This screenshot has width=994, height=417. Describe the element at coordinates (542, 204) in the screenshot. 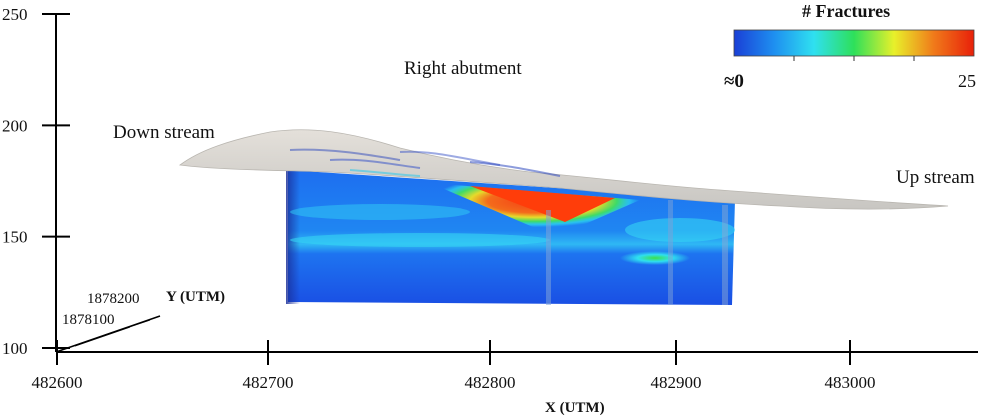

I see `fracture-hotspot-core` at that location.